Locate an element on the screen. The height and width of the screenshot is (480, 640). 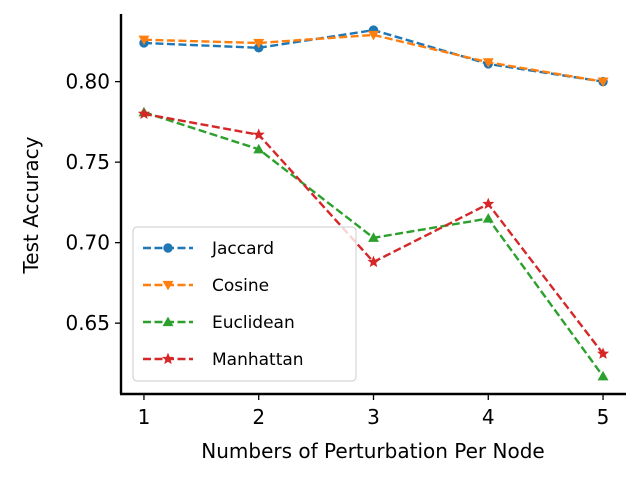
y-axis-ticks: 0.65 0.70 0.75 0.80 is located at coordinates (93, 202).